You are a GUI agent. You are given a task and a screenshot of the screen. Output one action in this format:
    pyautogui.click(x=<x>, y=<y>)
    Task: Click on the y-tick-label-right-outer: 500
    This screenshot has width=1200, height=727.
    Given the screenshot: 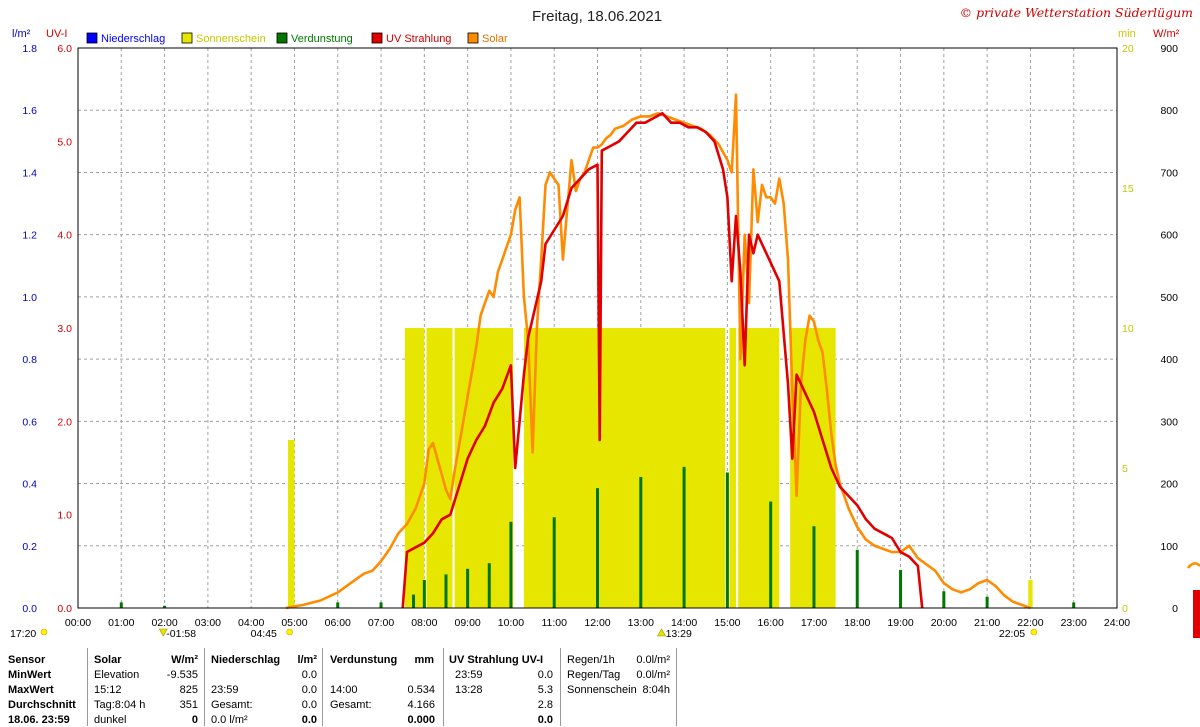 What is the action you would take?
    pyautogui.click(x=1169, y=298)
    